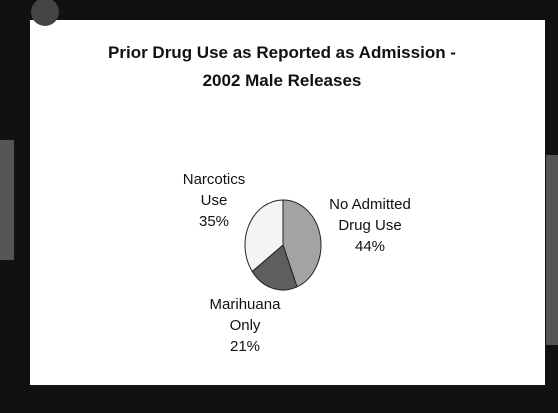 The image size is (558, 413). What do you see at coordinates (245, 315) in the screenshot?
I see `category-label: Marihuana Only` at bounding box center [245, 315].